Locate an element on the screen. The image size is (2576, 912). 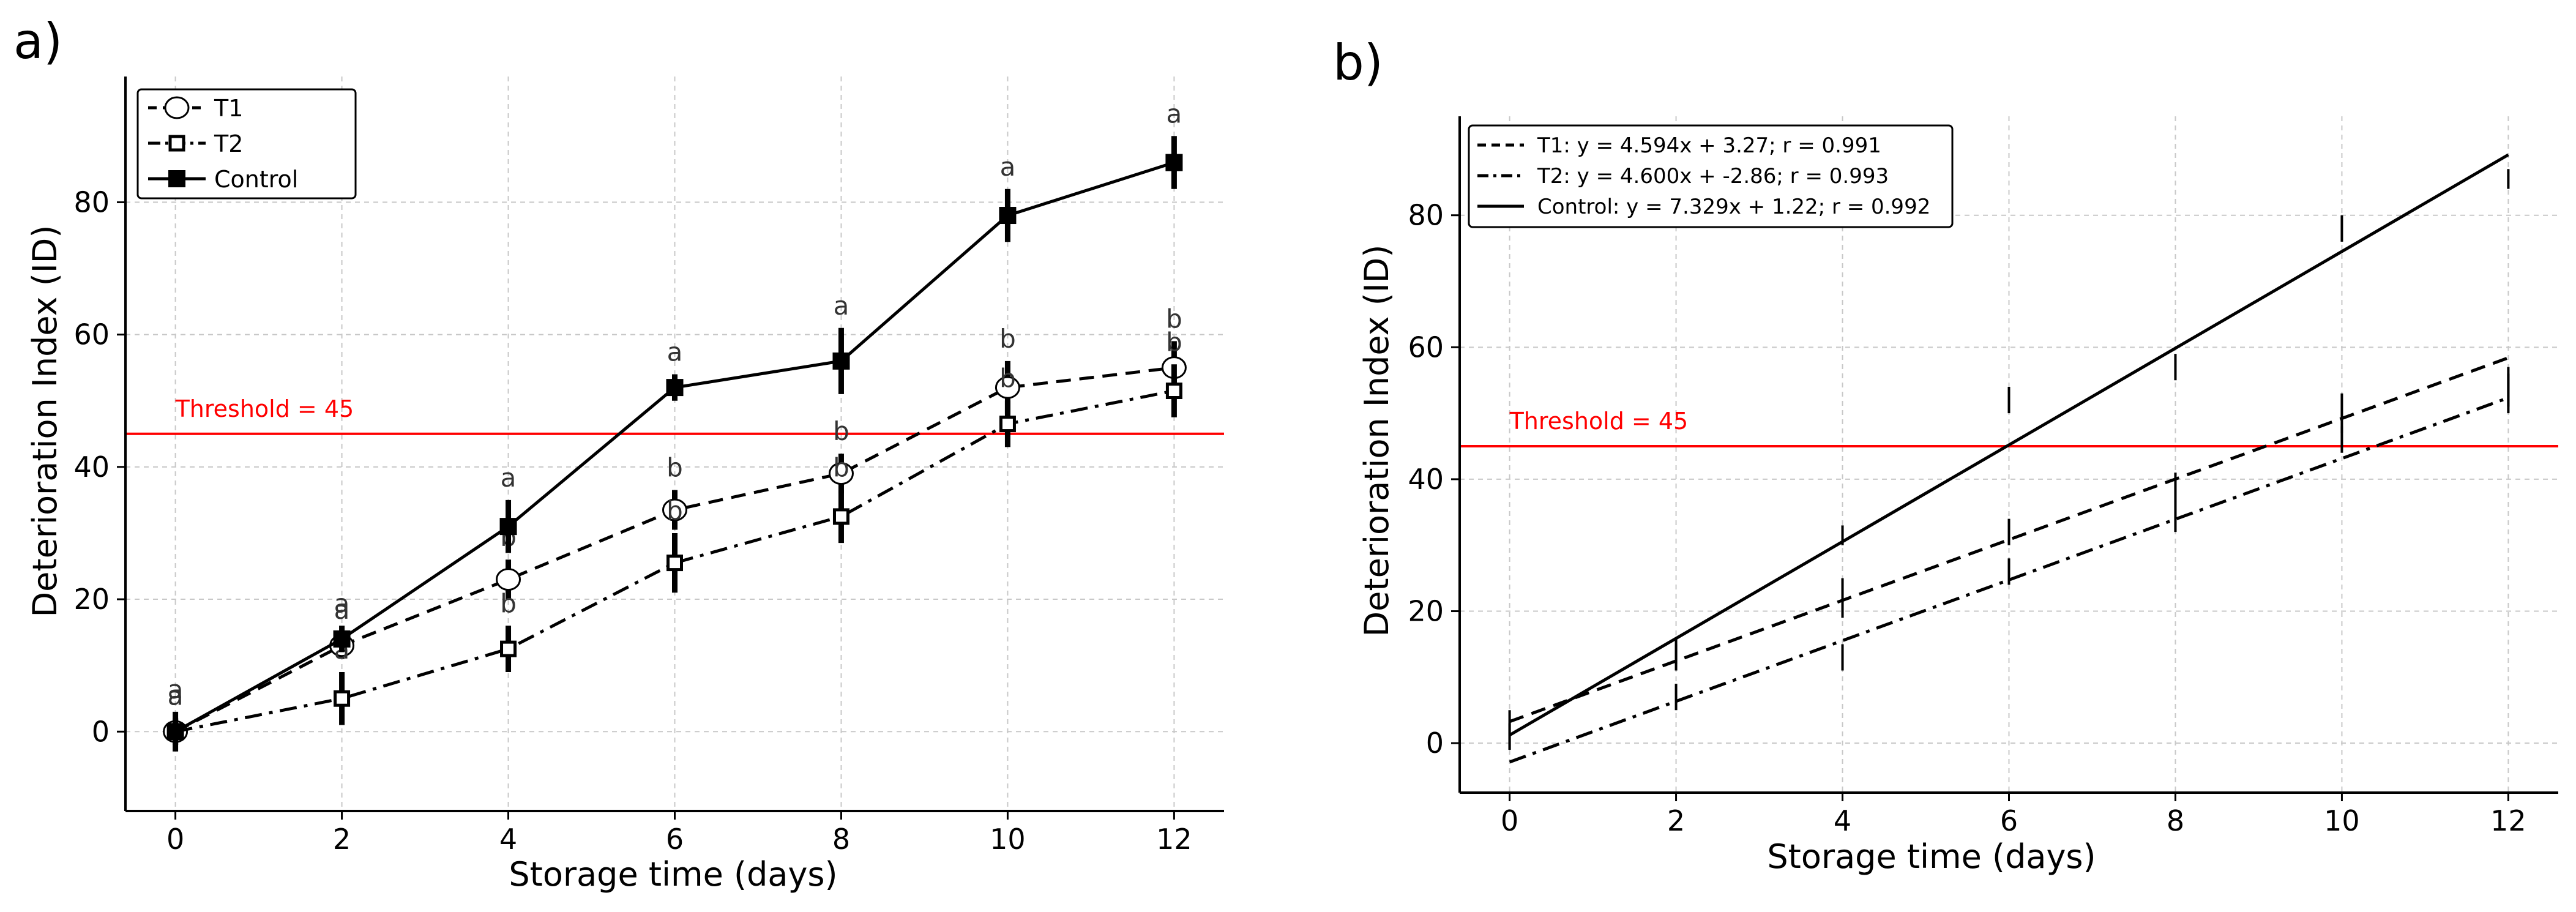
panel-b-xlabel: Storage time (days) is located at coordinates (1931, 856).